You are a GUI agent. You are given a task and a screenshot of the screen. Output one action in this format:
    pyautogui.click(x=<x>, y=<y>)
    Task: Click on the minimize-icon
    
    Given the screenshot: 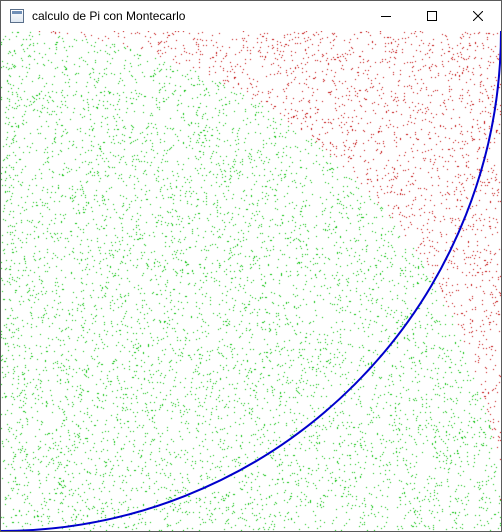 What is the action you would take?
    pyautogui.click(x=386, y=16)
    